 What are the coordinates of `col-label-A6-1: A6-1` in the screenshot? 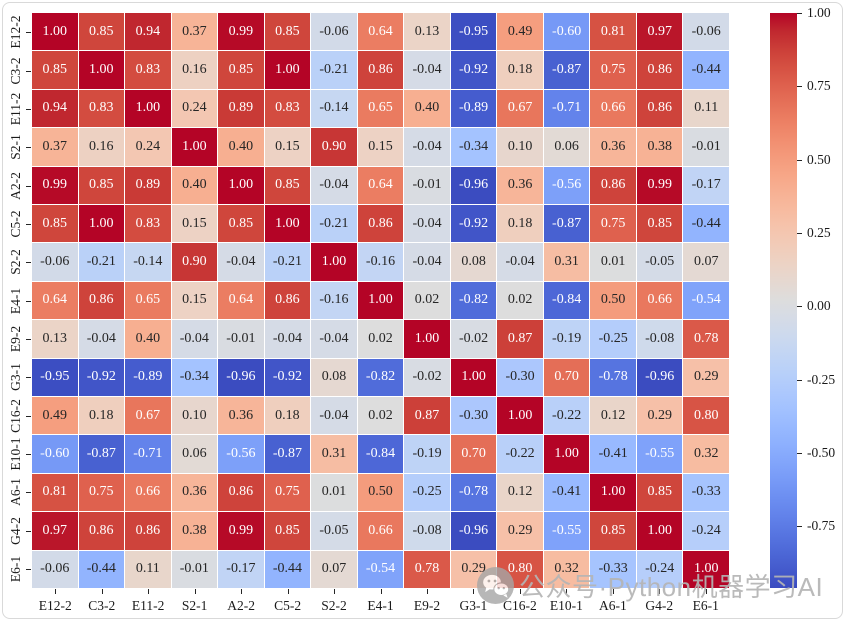 It's located at (612, 605).